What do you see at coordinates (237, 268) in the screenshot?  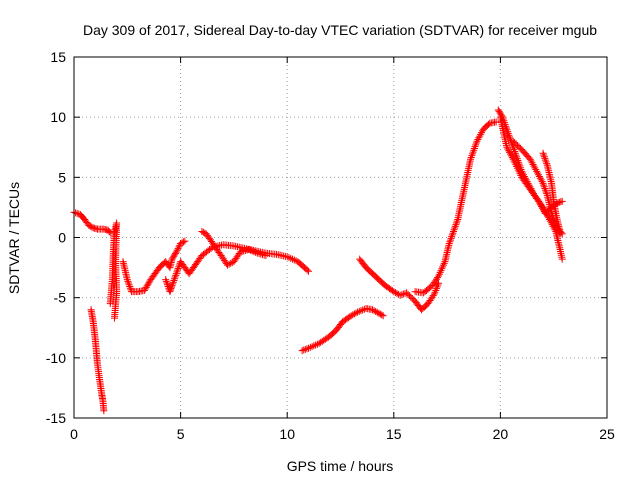 I see `series-arc5` at bounding box center [237, 268].